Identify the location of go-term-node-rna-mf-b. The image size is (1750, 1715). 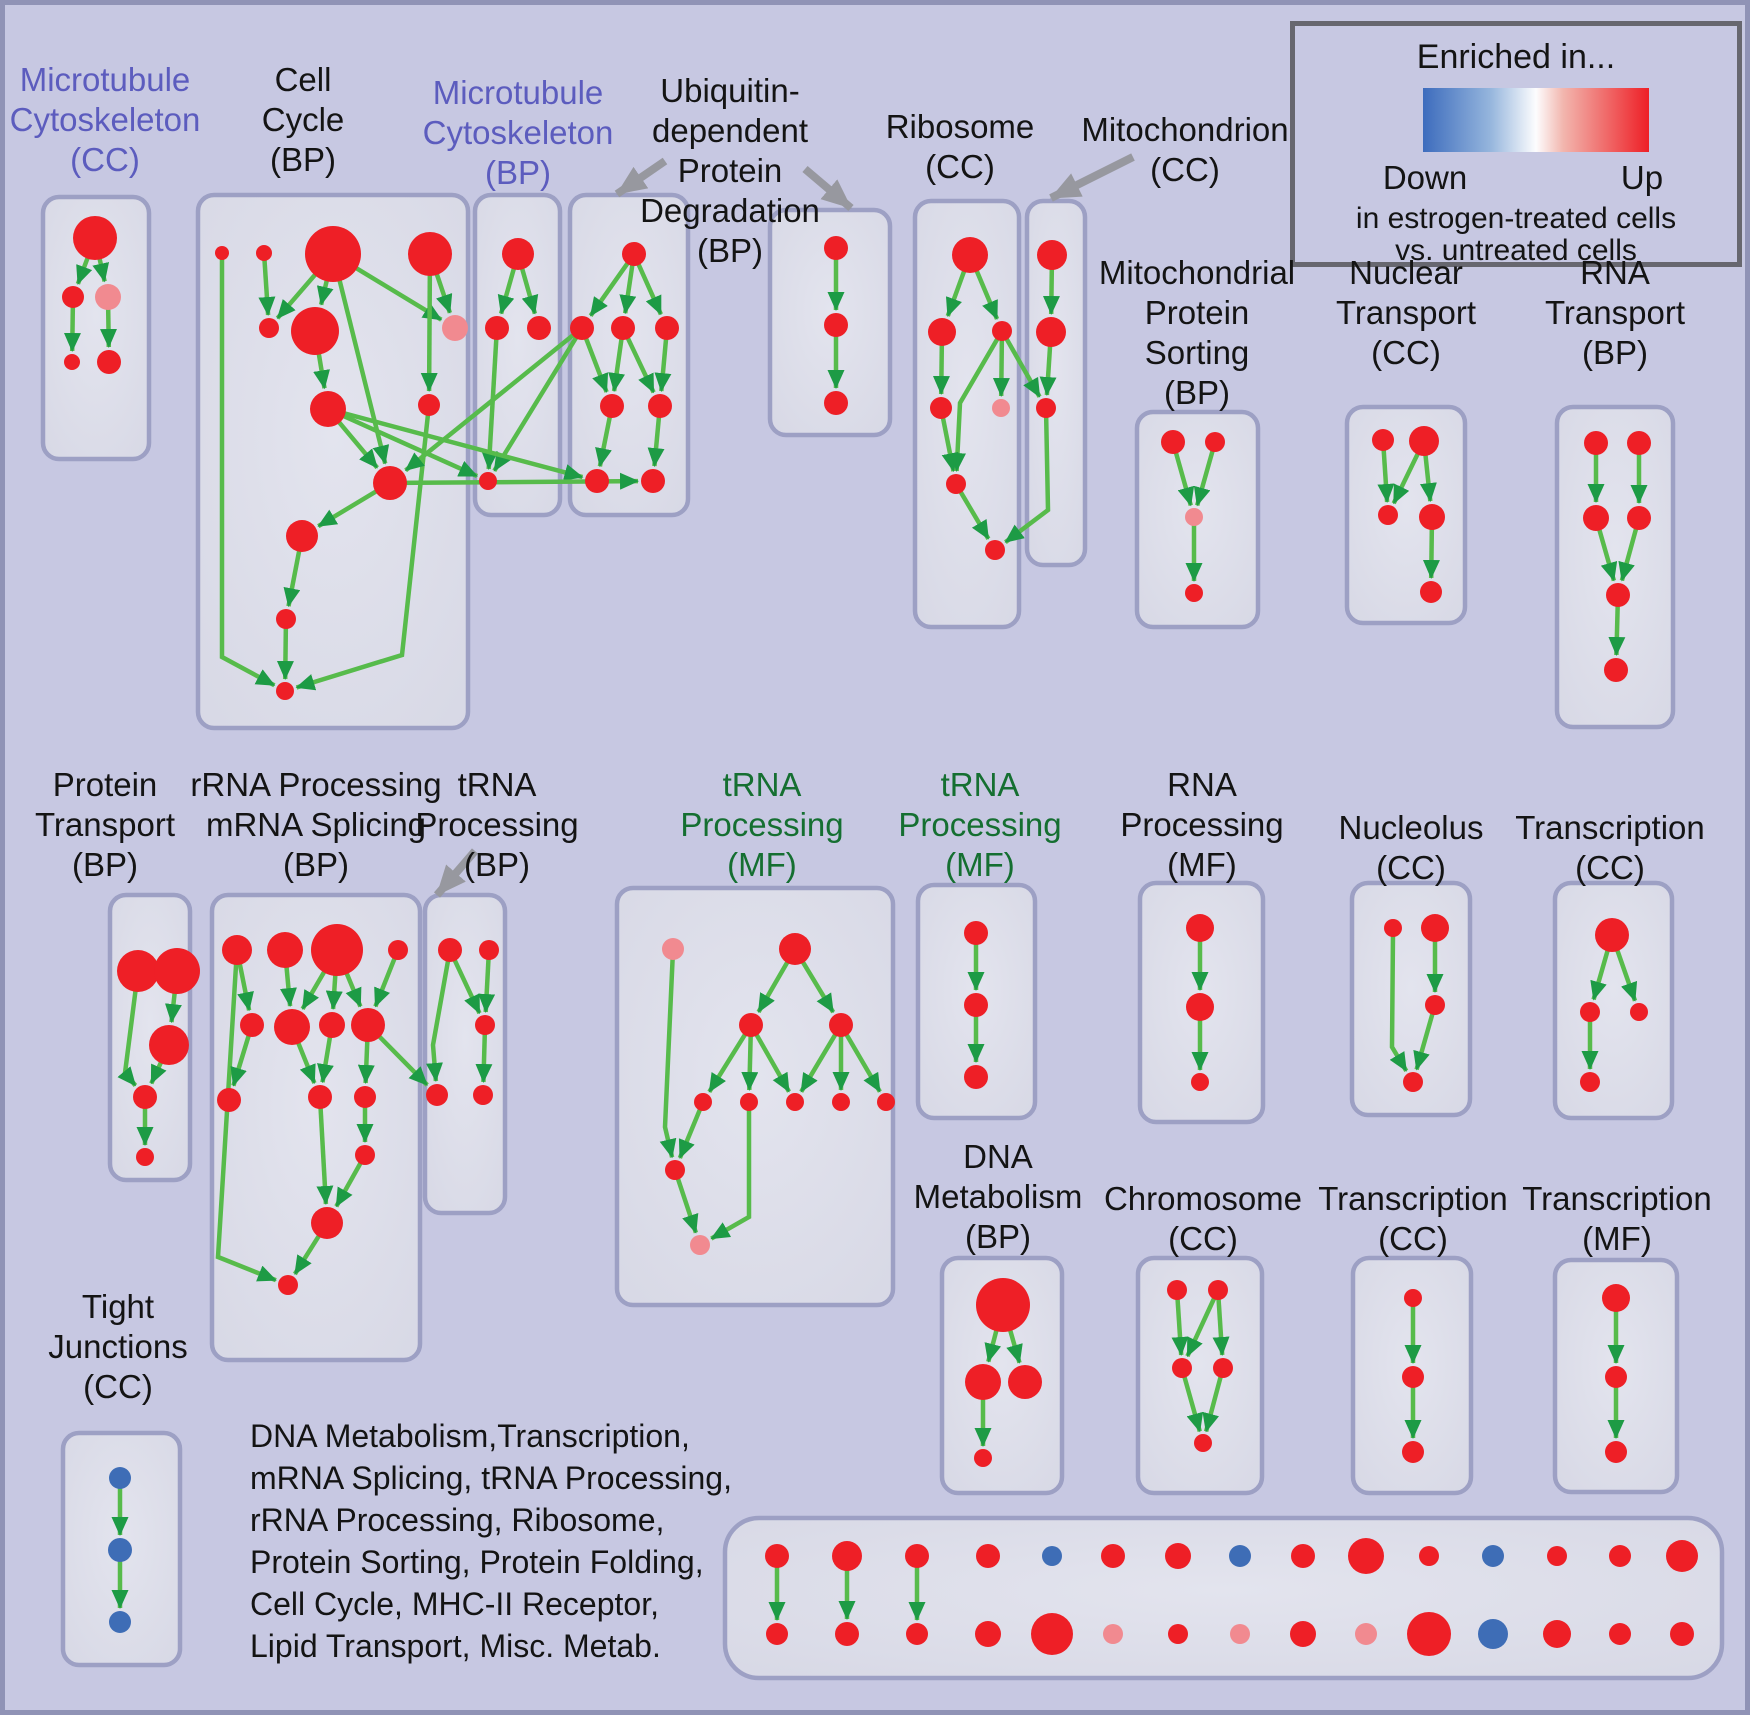
(1200, 1007).